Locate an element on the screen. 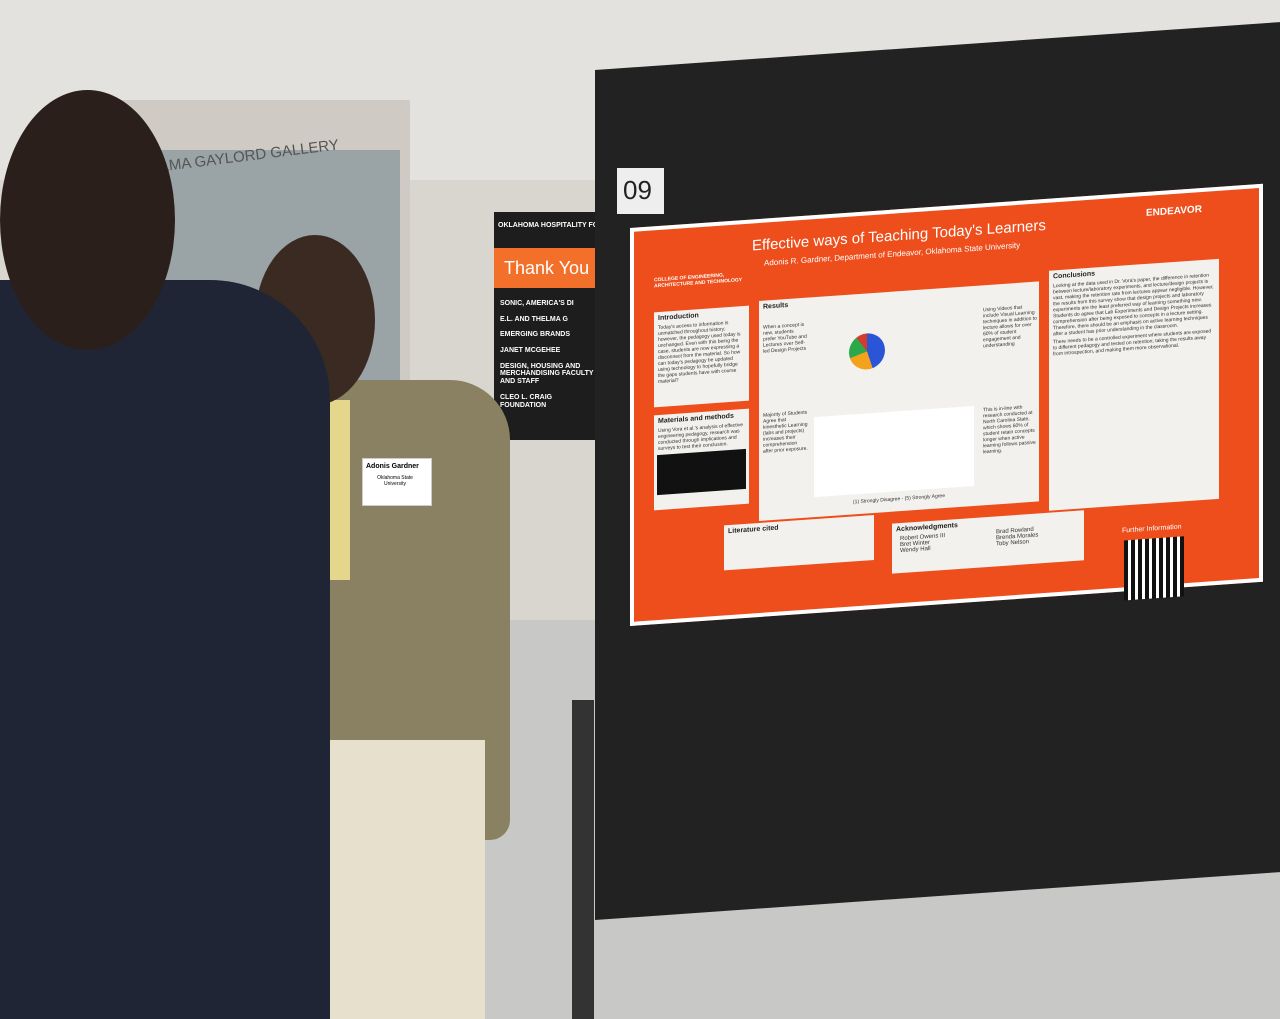  donor-heading: OKLAHOMA HOSPITALITY FOU is located at coordinates (547, 225).